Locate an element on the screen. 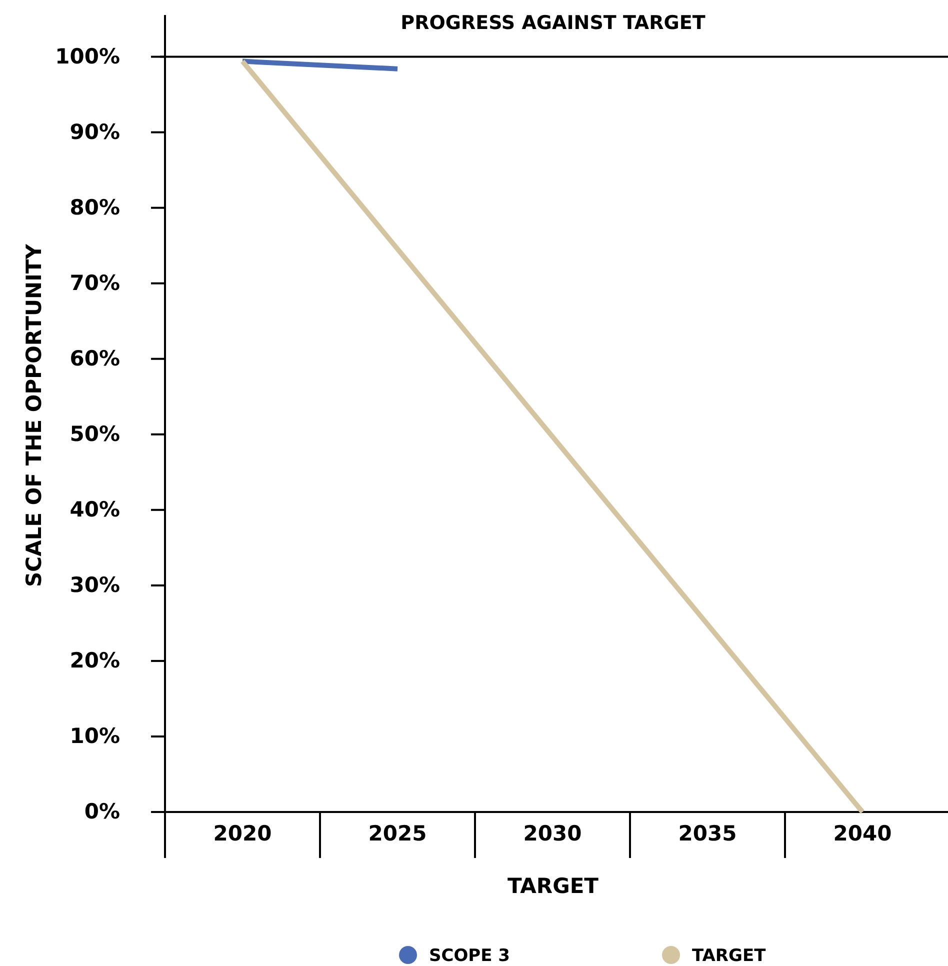 The image size is (948, 966). x-tick-label: 2040 is located at coordinates (862, 833).